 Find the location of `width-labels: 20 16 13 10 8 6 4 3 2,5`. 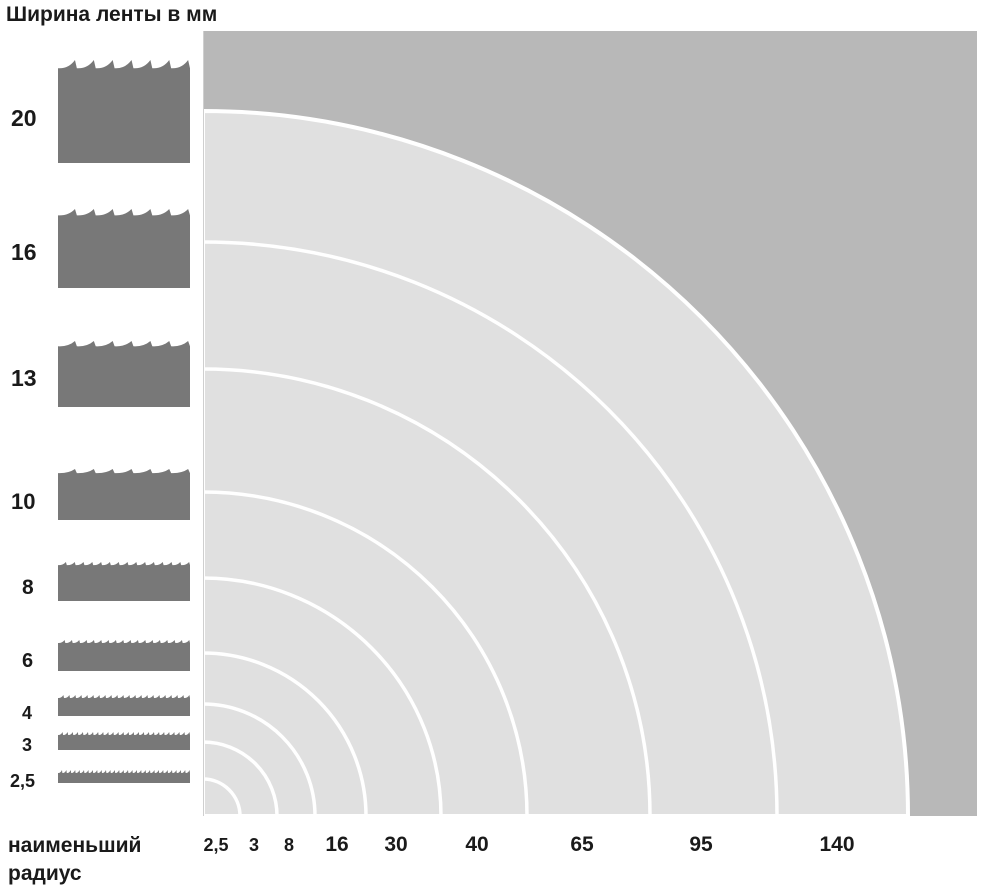

width-labels: 20 16 13 10 8 6 4 3 2,5 is located at coordinates (23, 448).